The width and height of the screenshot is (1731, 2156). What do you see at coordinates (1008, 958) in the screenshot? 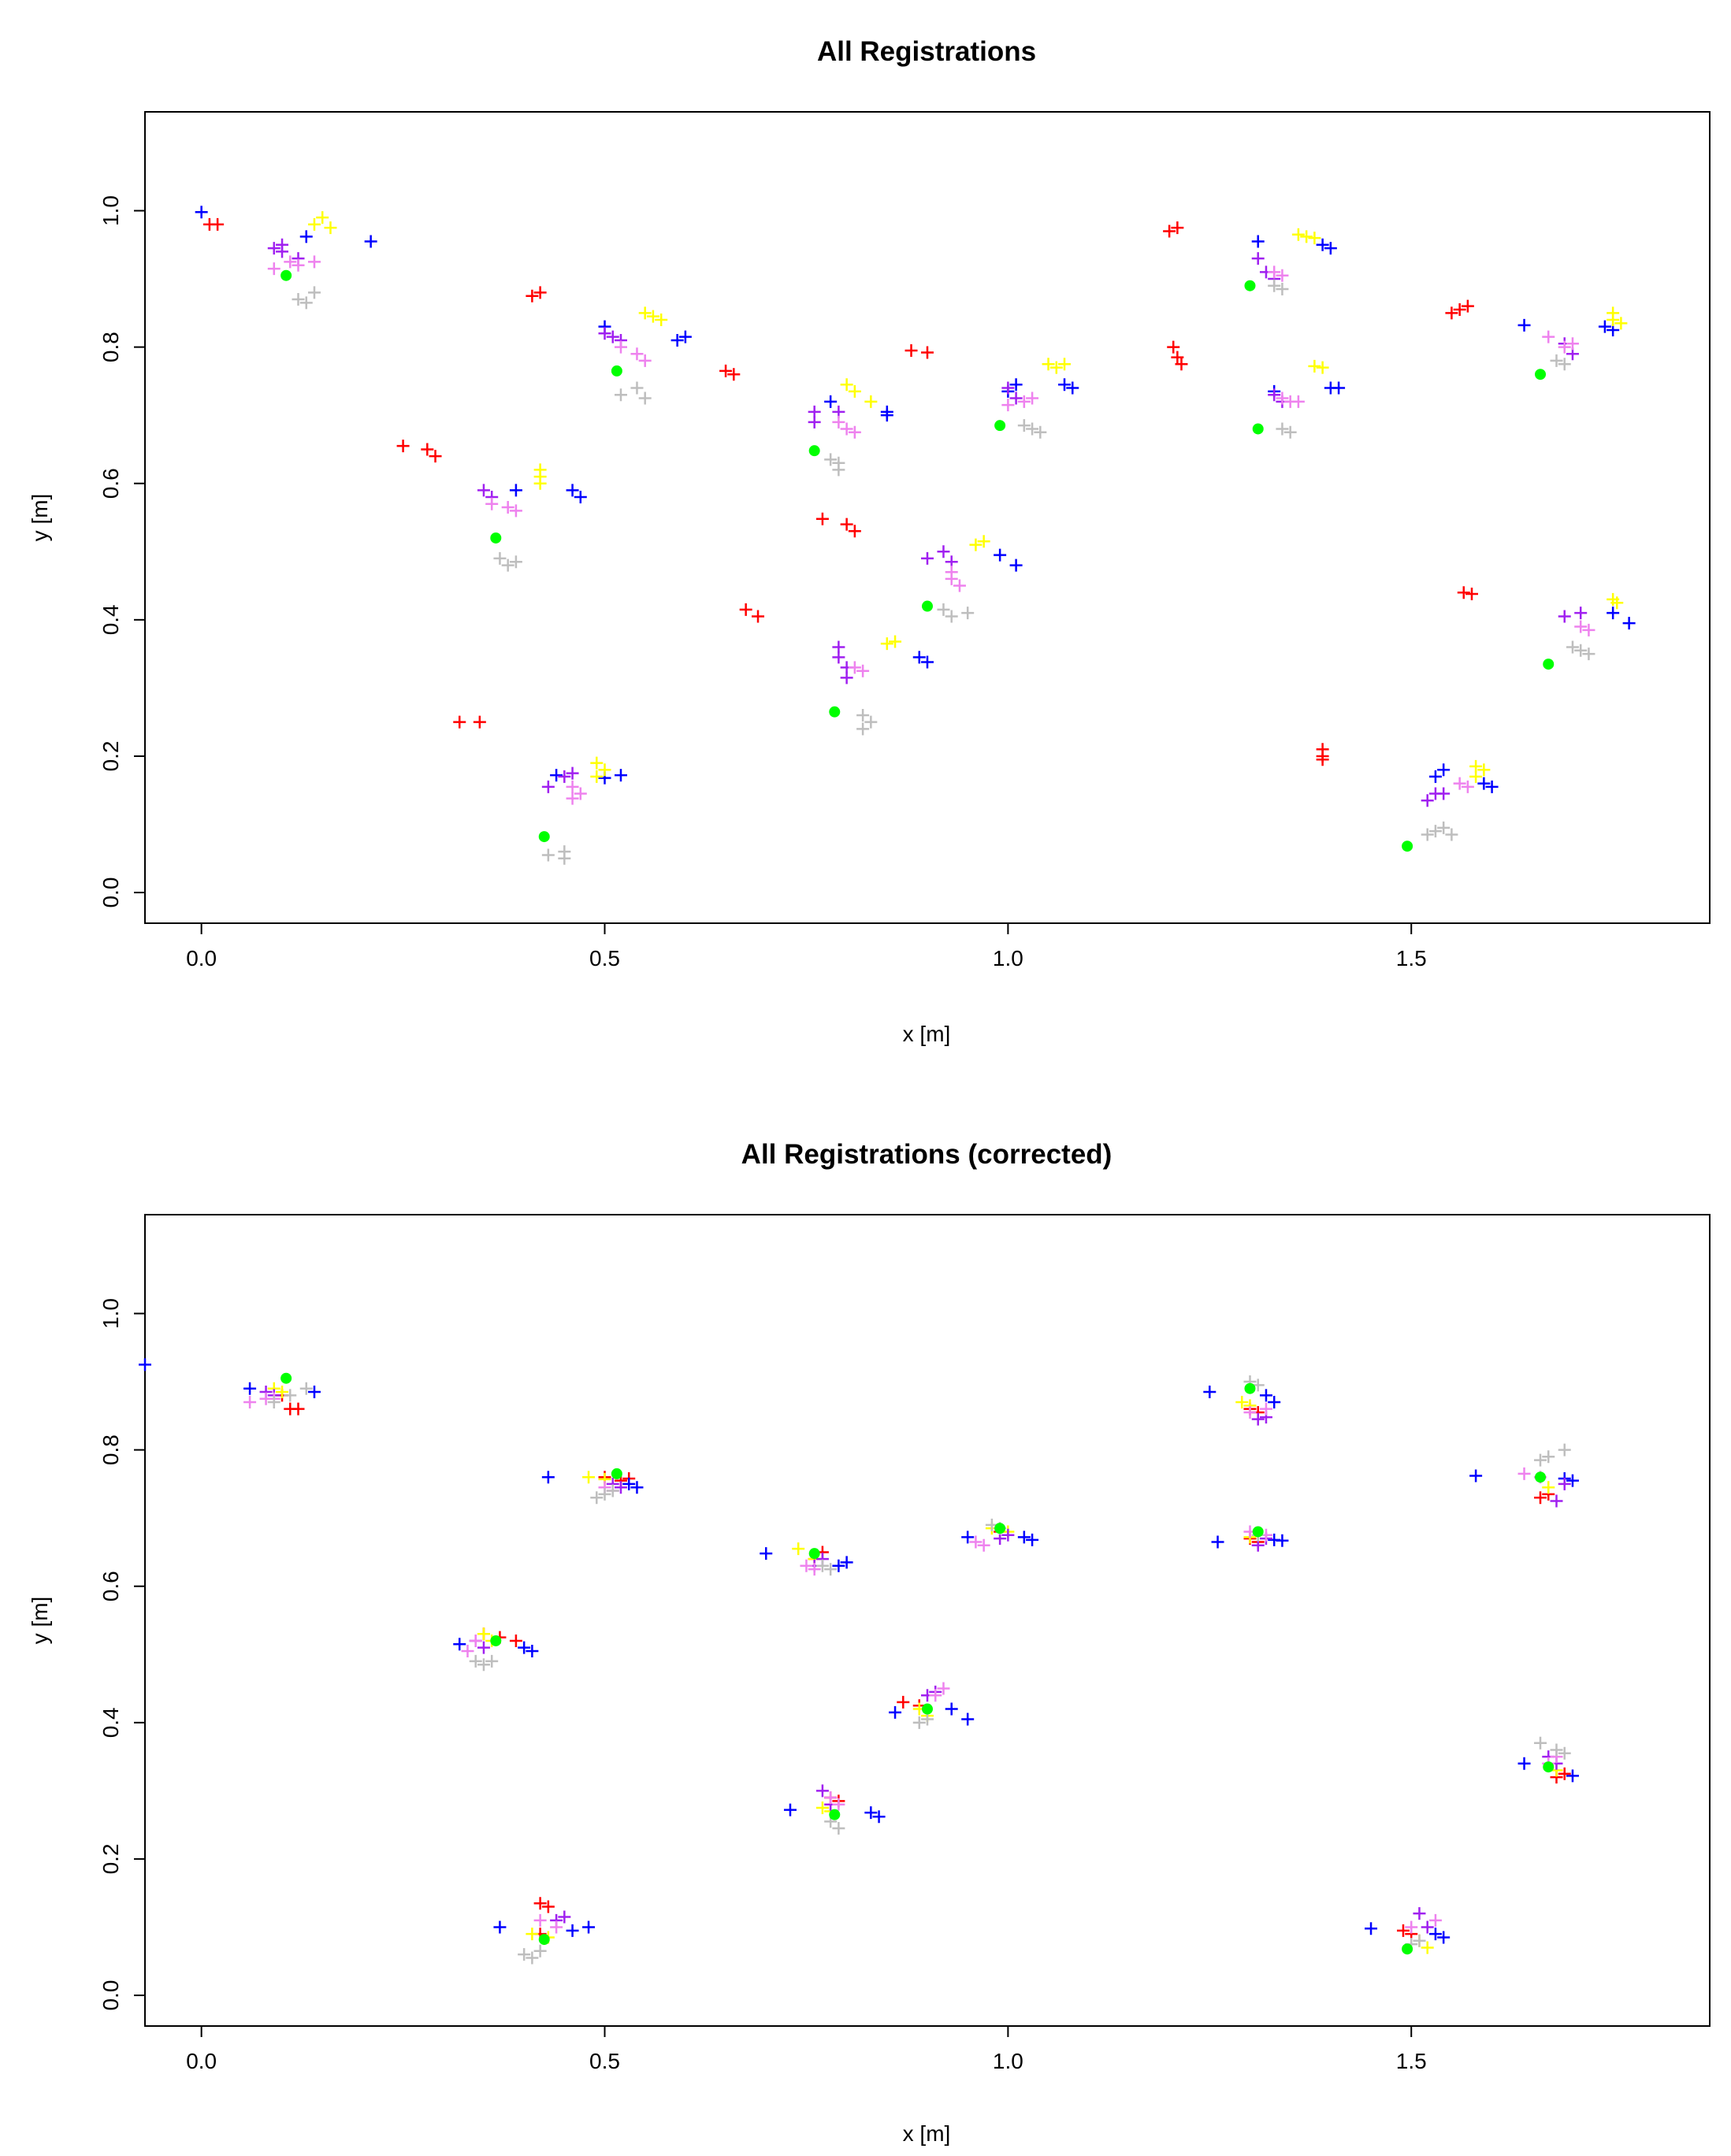
I see `x-tick-label: 1.0` at bounding box center [1008, 958].